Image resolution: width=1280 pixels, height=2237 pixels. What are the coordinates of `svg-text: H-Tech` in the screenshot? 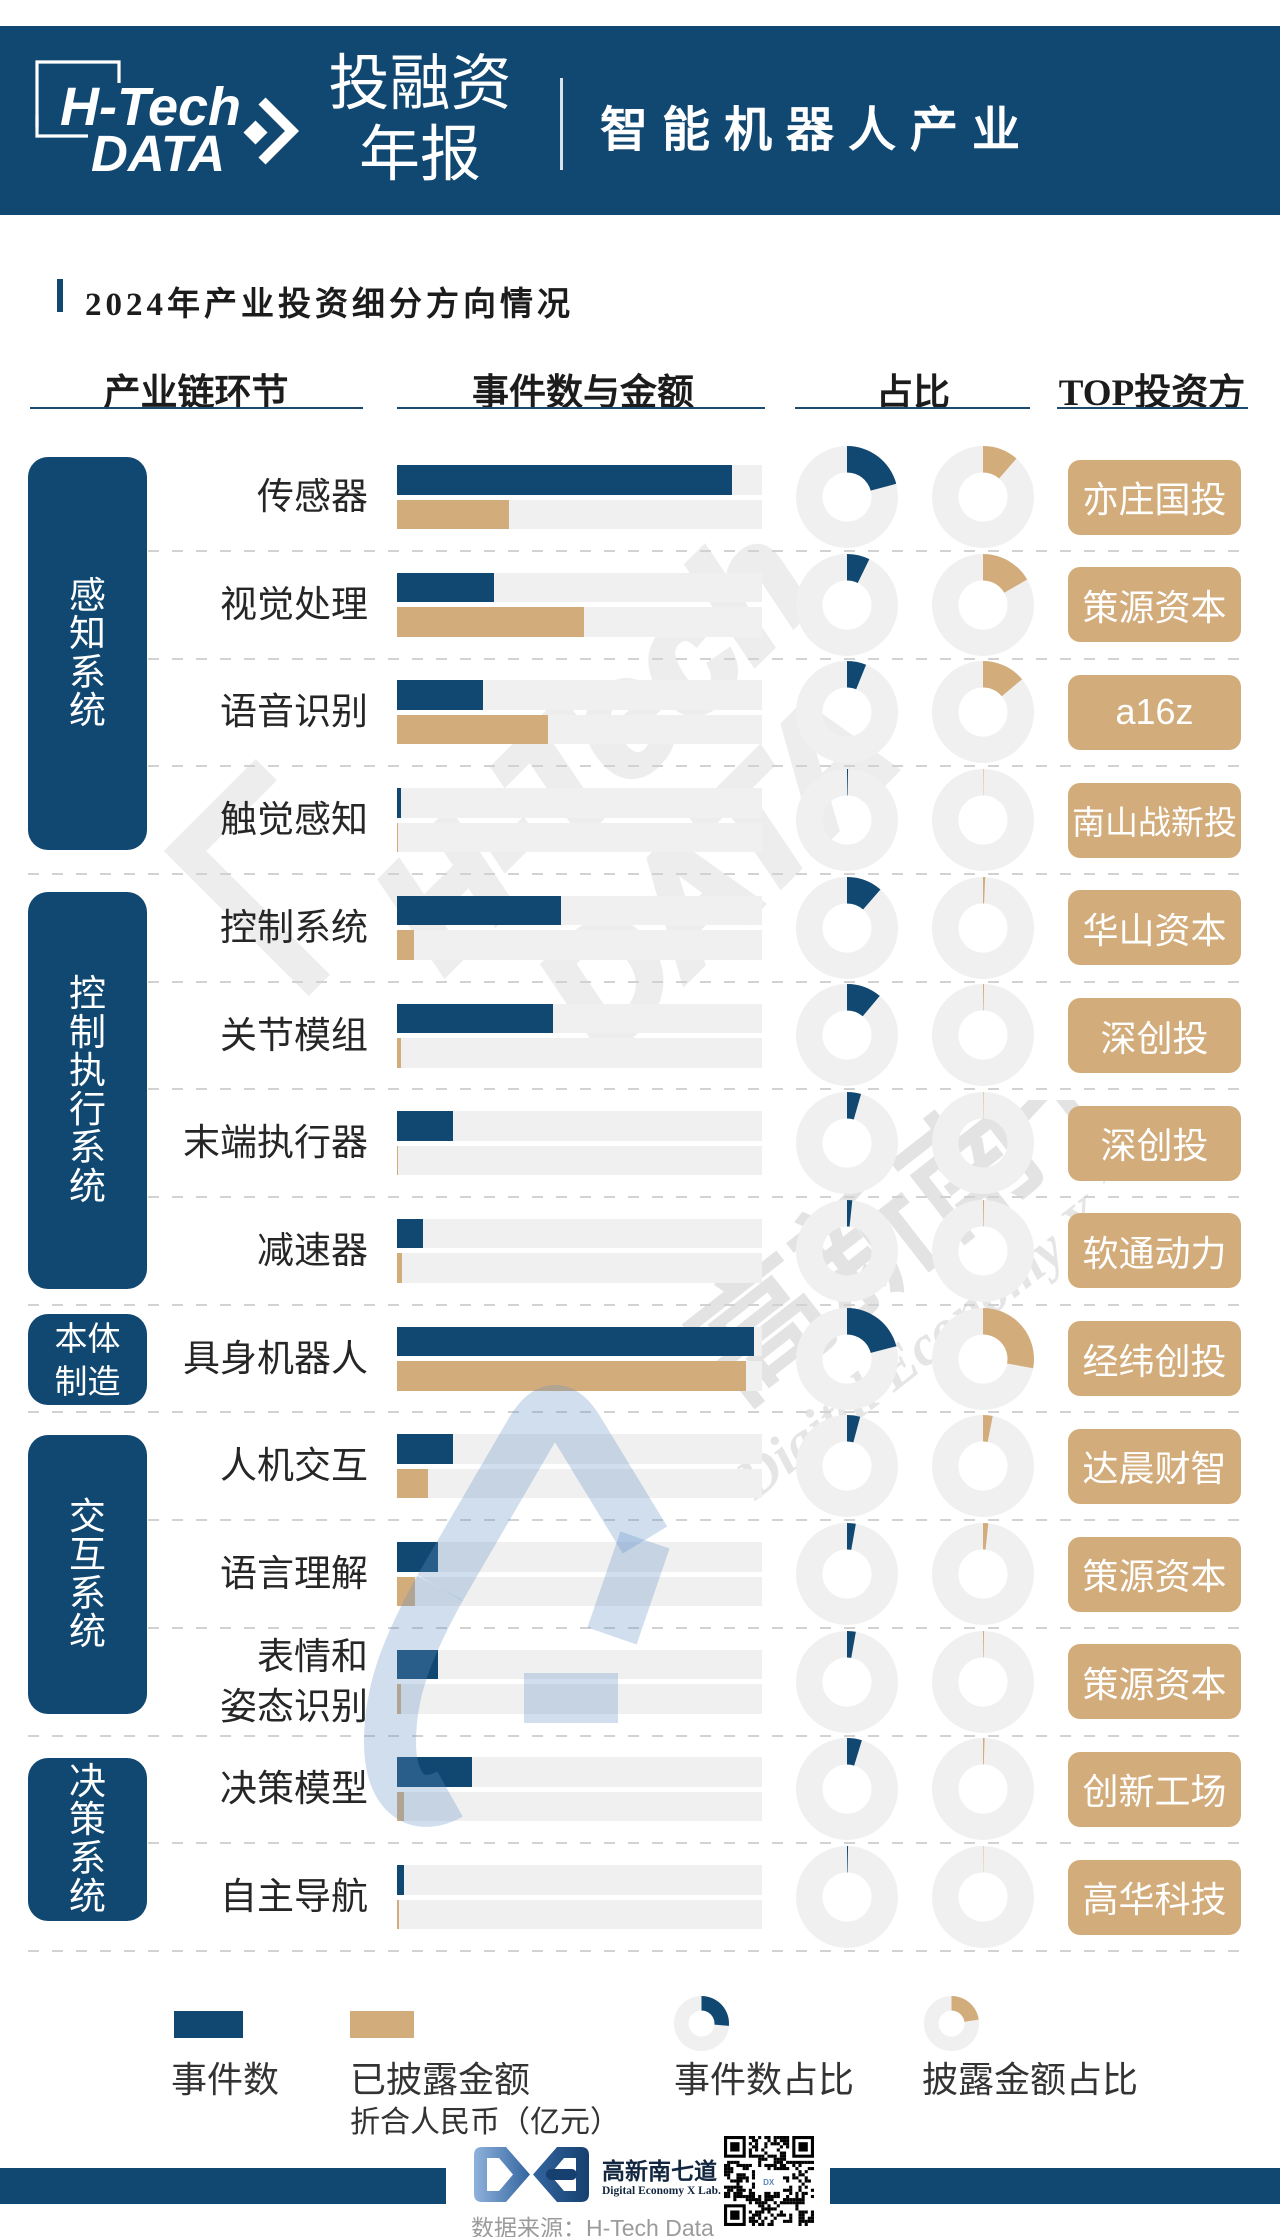 It's located at (150, 107).